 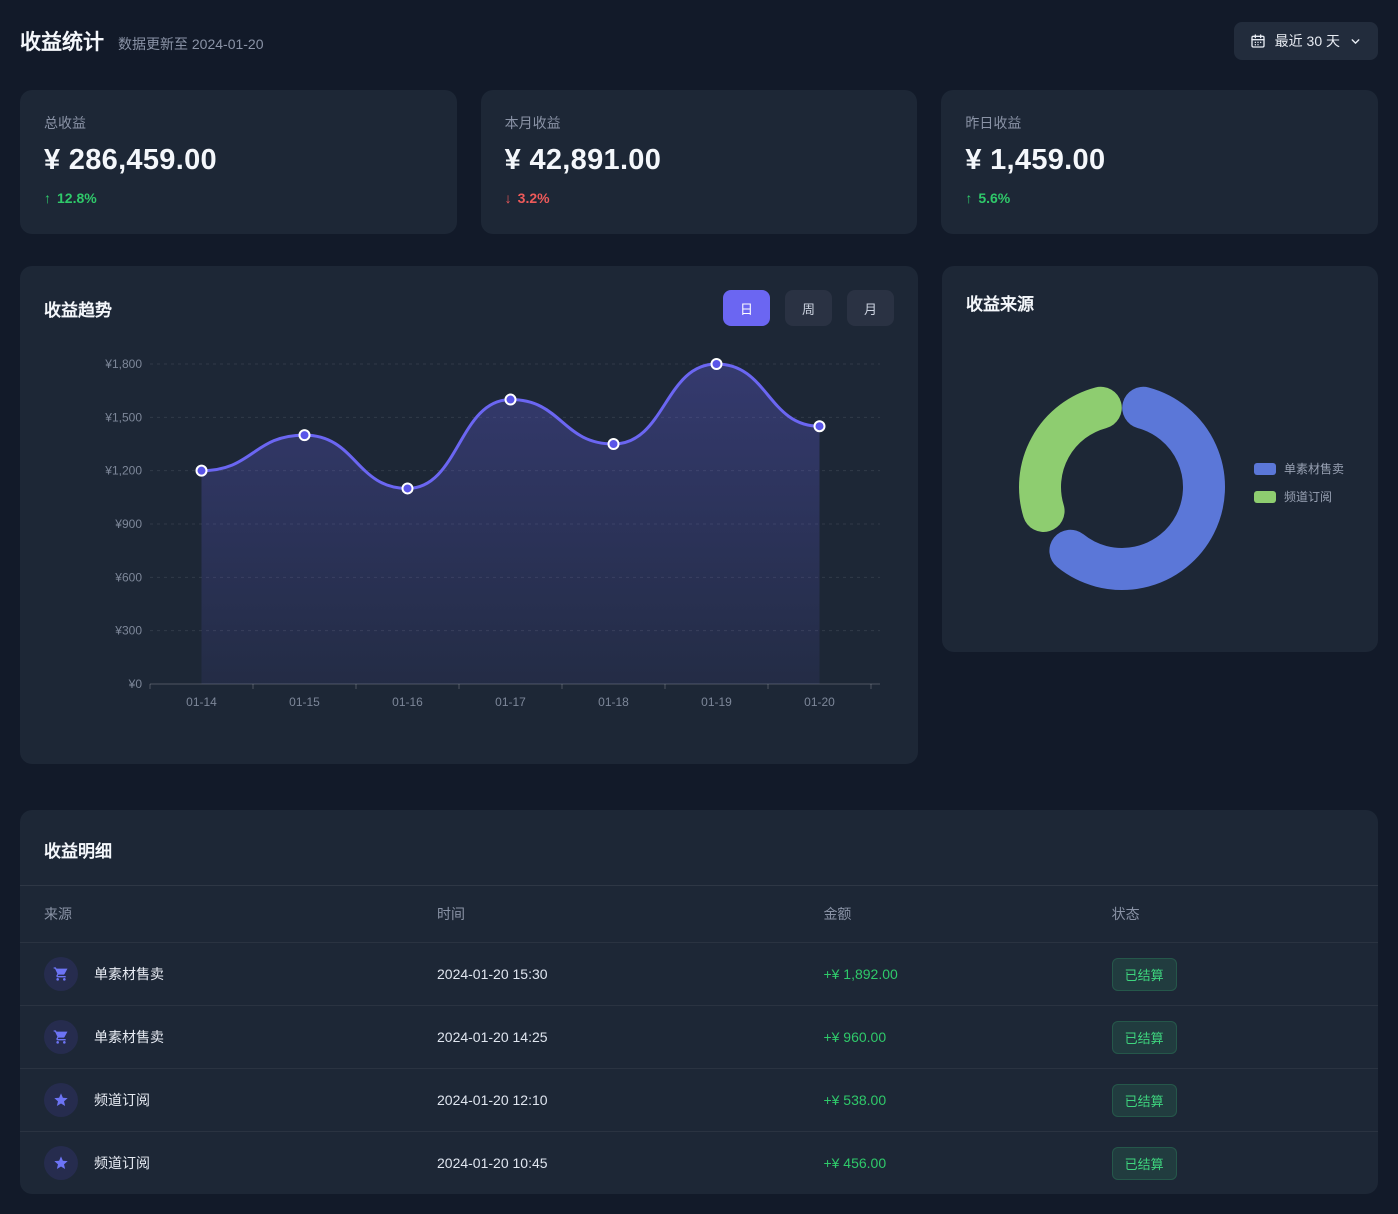 What do you see at coordinates (128, 631) in the screenshot?
I see `svg-text: ¥300` at bounding box center [128, 631].